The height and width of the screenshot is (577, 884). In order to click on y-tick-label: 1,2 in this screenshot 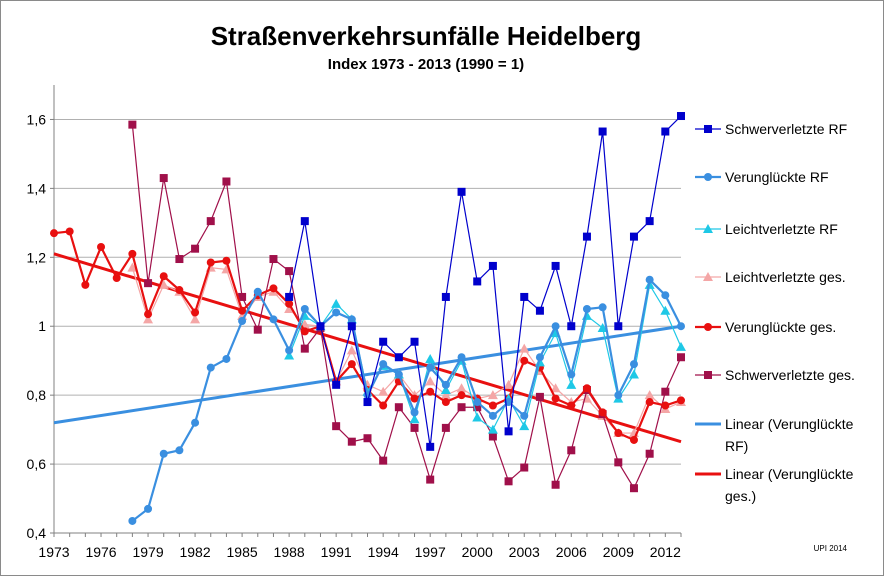, I will do `click(37, 257)`.